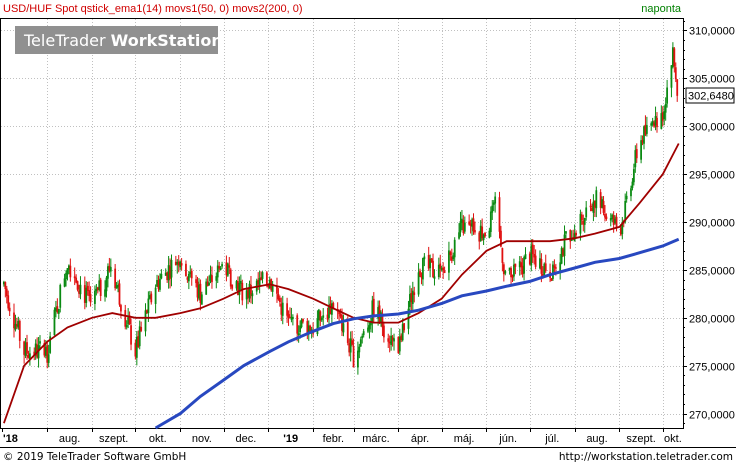 Image resolution: width=736 pixels, height=464 pixels. What do you see at coordinates (712, 80) in the screenshot?
I see `y-tick-label: 305,0000` at bounding box center [712, 80].